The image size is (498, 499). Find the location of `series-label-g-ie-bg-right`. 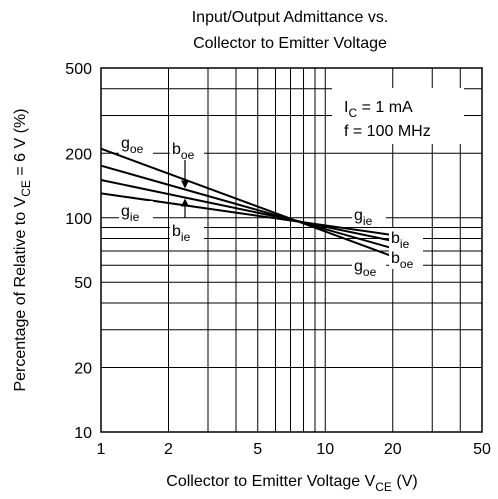

series-label-g-ie-bg-right is located at coordinates (369, 215).